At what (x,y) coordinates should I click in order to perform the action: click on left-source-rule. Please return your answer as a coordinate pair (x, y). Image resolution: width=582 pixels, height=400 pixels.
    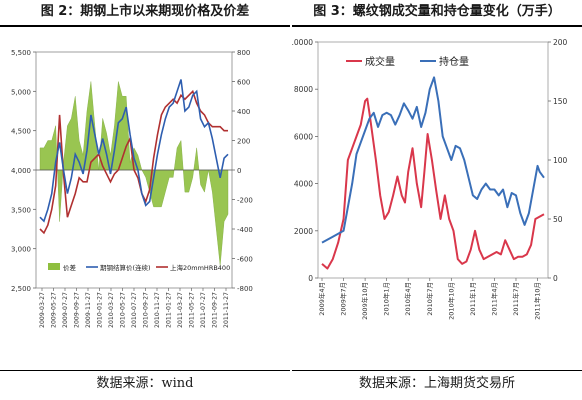
    Looking at the image, I should click on (145, 370).